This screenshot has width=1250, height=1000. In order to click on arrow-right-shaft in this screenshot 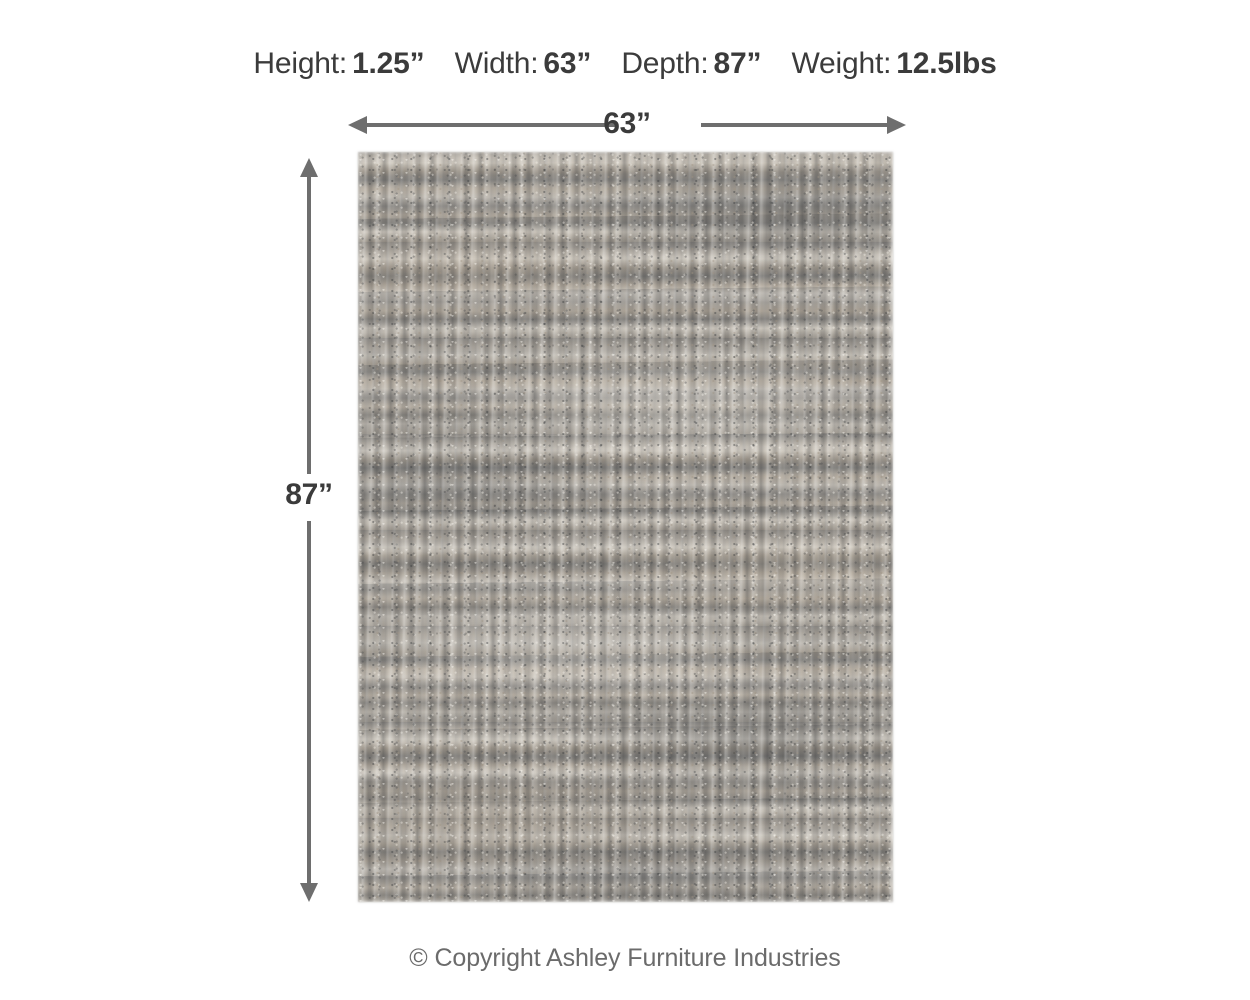, I will do `click(795, 125)`.